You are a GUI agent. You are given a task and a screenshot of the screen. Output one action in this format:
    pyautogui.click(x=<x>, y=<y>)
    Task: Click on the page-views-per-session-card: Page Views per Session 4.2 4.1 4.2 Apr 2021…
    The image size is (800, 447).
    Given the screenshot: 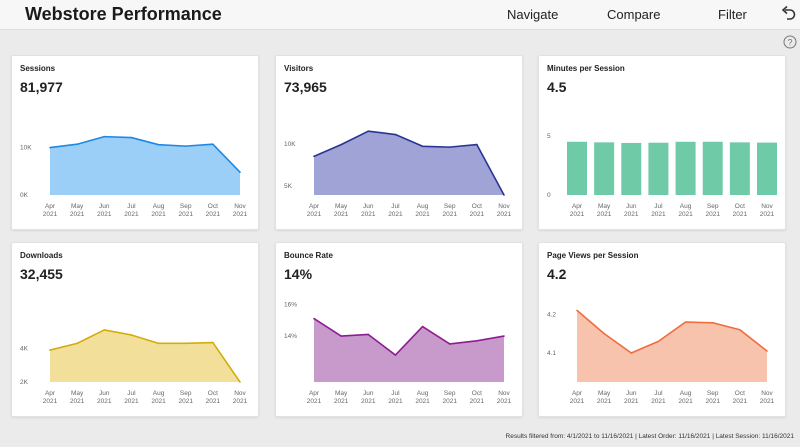 What is the action you would take?
    pyautogui.click(x=662, y=329)
    